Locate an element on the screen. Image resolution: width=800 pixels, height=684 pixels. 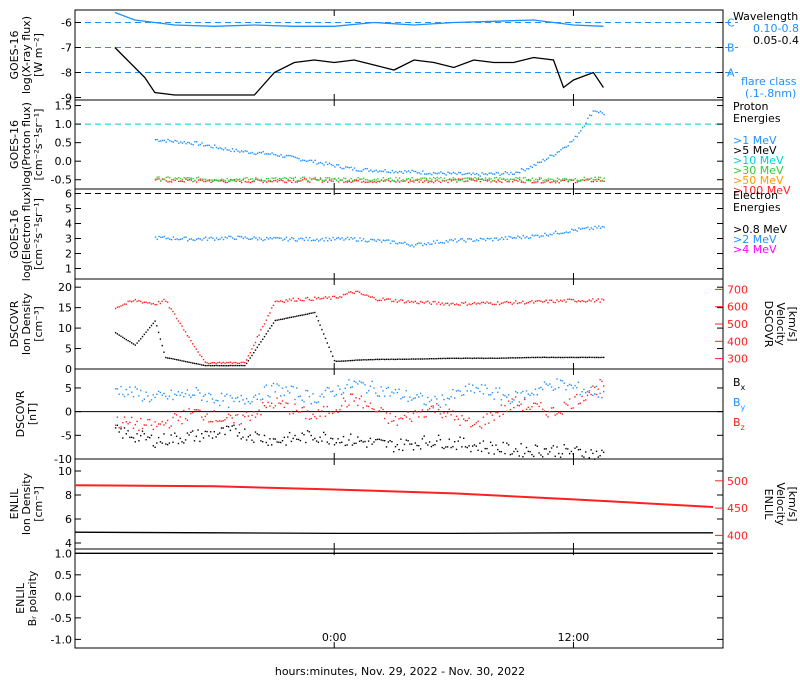
y-axis-label: log(Proton flux) is located at coordinates (26, 144).